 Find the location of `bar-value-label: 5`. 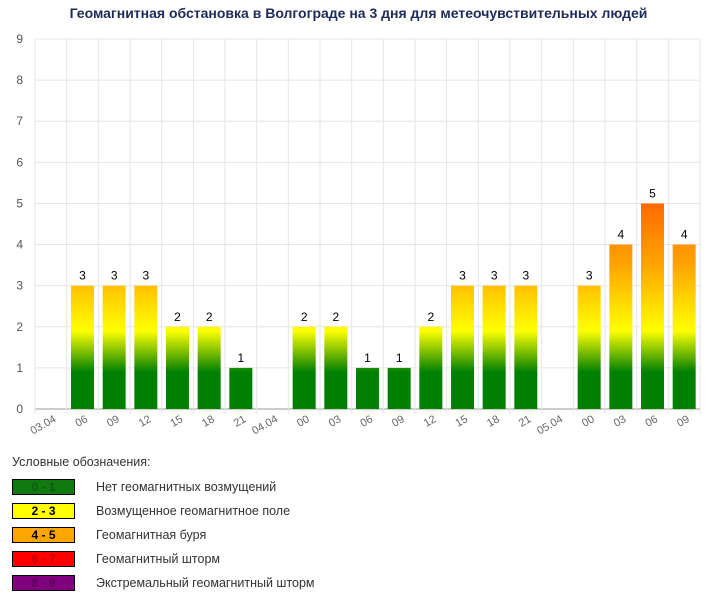

bar-value-label: 5 is located at coordinates (652, 193).